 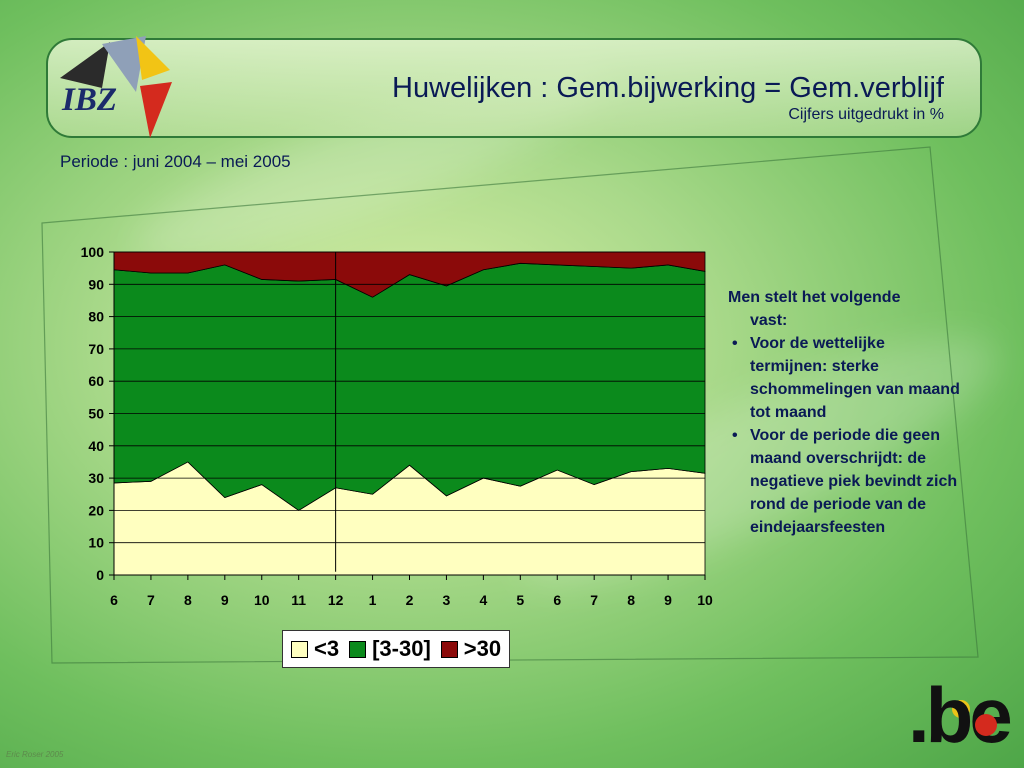 What do you see at coordinates (986, 725) in the screenshot?
I see `be-logo-red-dot` at bounding box center [986, 725].